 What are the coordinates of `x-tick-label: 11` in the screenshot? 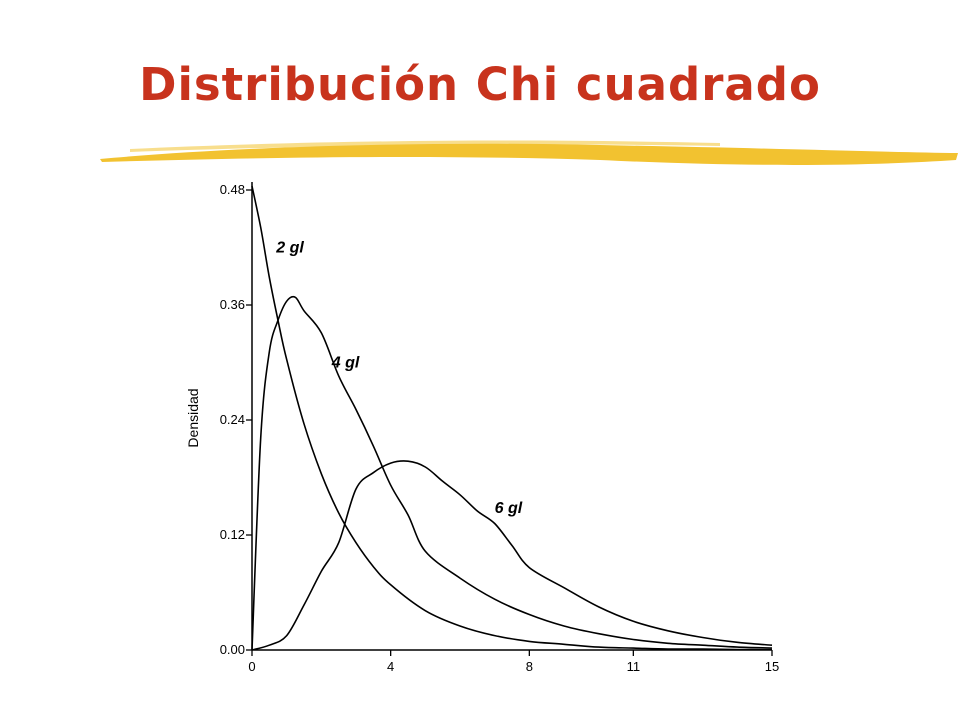 It's located at (634, 666).